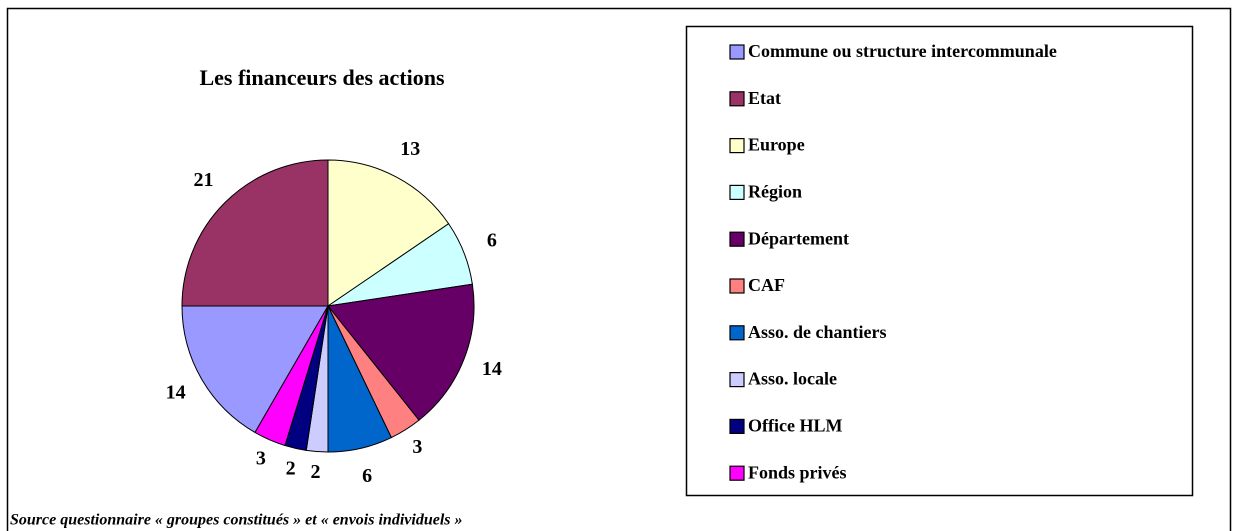 The image size is (1238, 531). Describe the element at coordinates (204, 180) in the screenshot. I see `value-label: 21` at that location.